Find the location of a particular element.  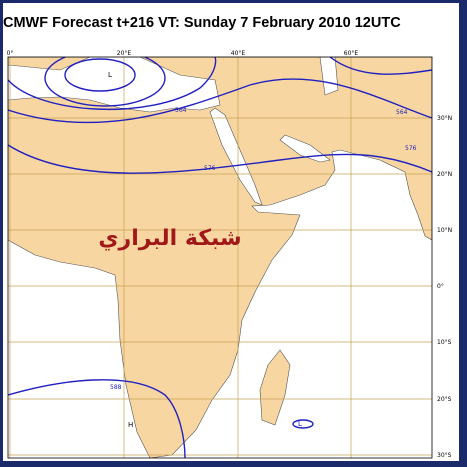

madagascar is located at coordinates (275, 387).